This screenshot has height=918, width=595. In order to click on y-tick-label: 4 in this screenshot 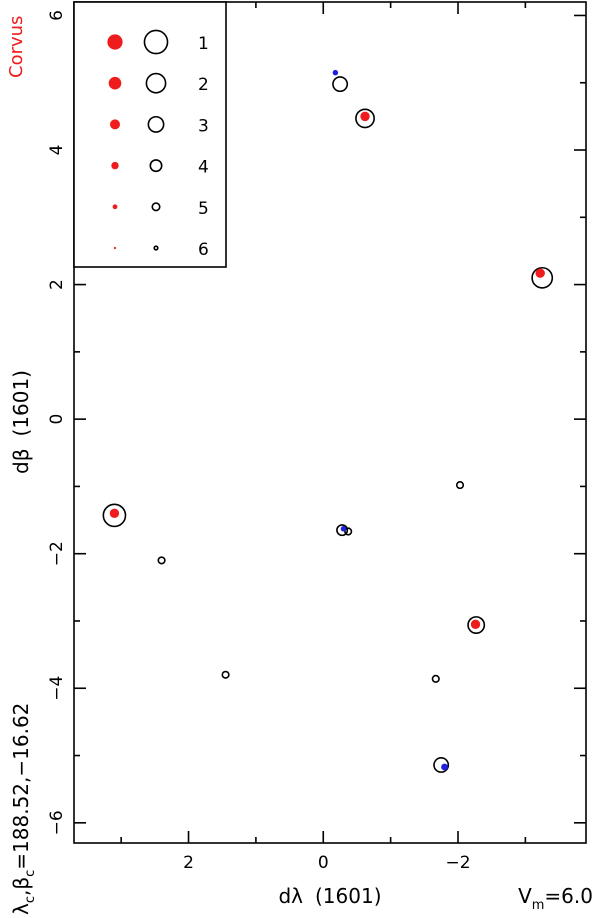, I will do `click(57, 150)`.